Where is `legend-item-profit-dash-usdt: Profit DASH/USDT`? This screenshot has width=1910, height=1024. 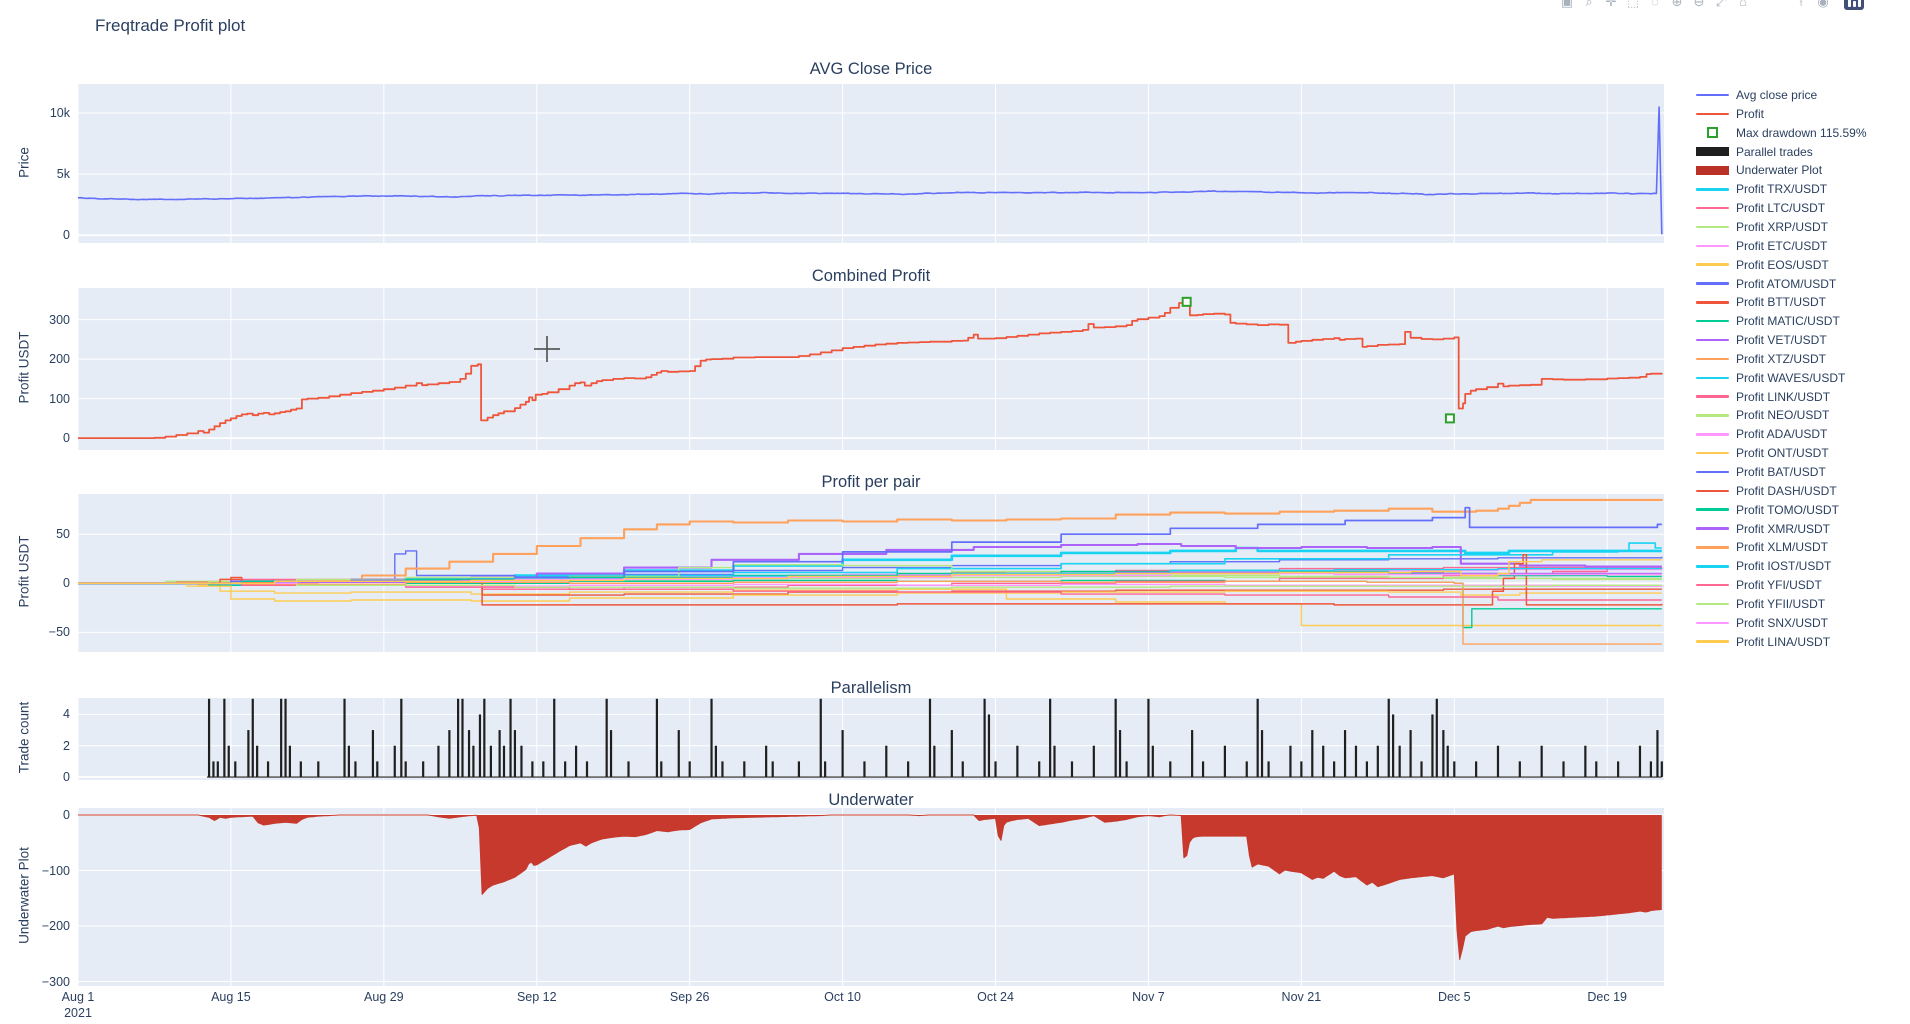 legend-item-profit-dash-usdt: Profit DASH/USDT is located at coordinates (1766, 491).